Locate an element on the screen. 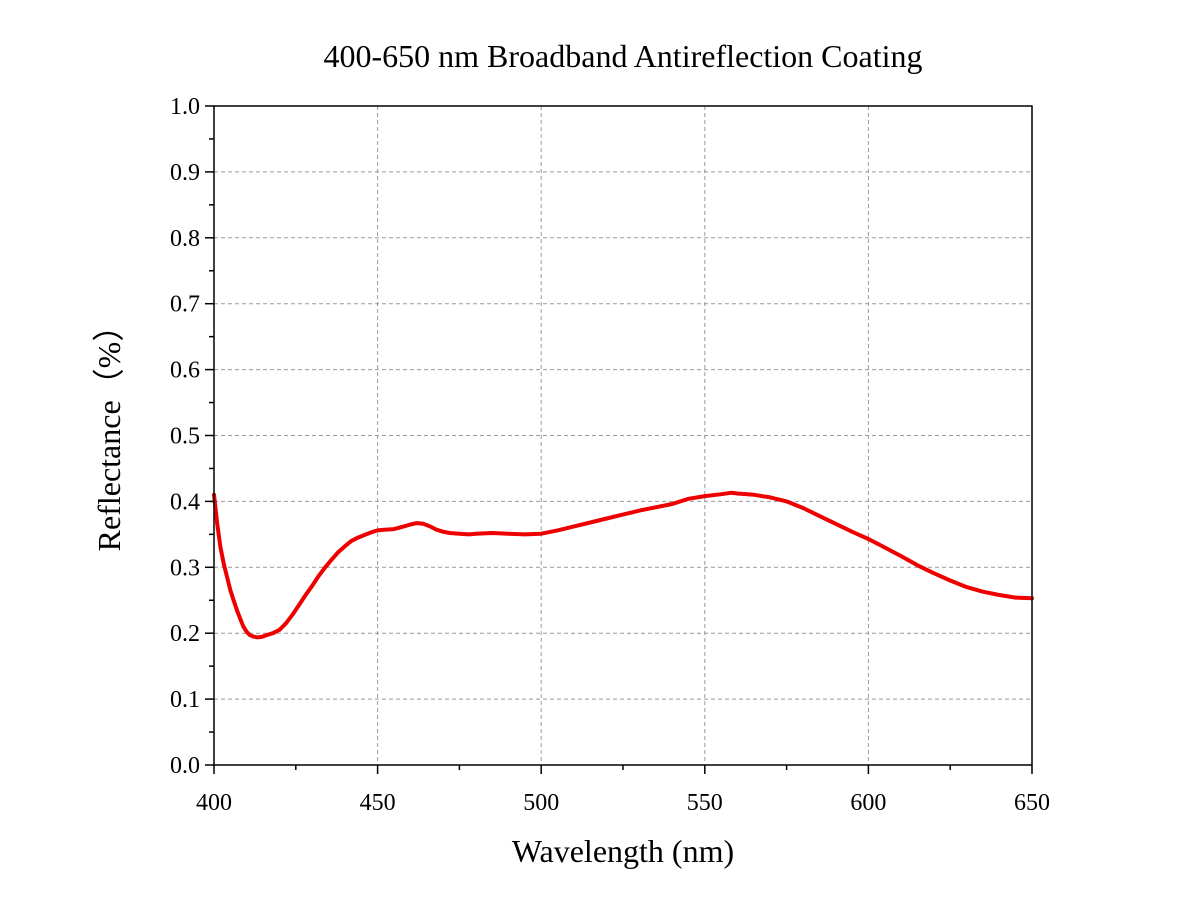 The image size is (1200, 923). y-tick-label: 0.6 is located at coordinates (185, 371).